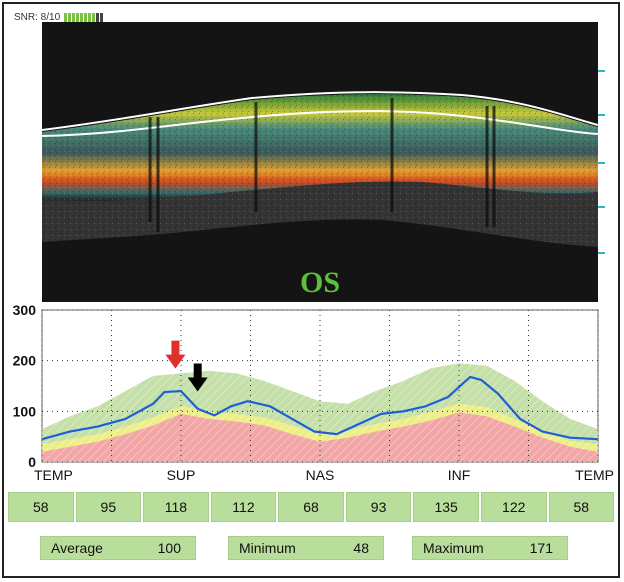  Describe the element at coordinates (322, 165) in the screenshot. I see `vessel-shadows` at that location.